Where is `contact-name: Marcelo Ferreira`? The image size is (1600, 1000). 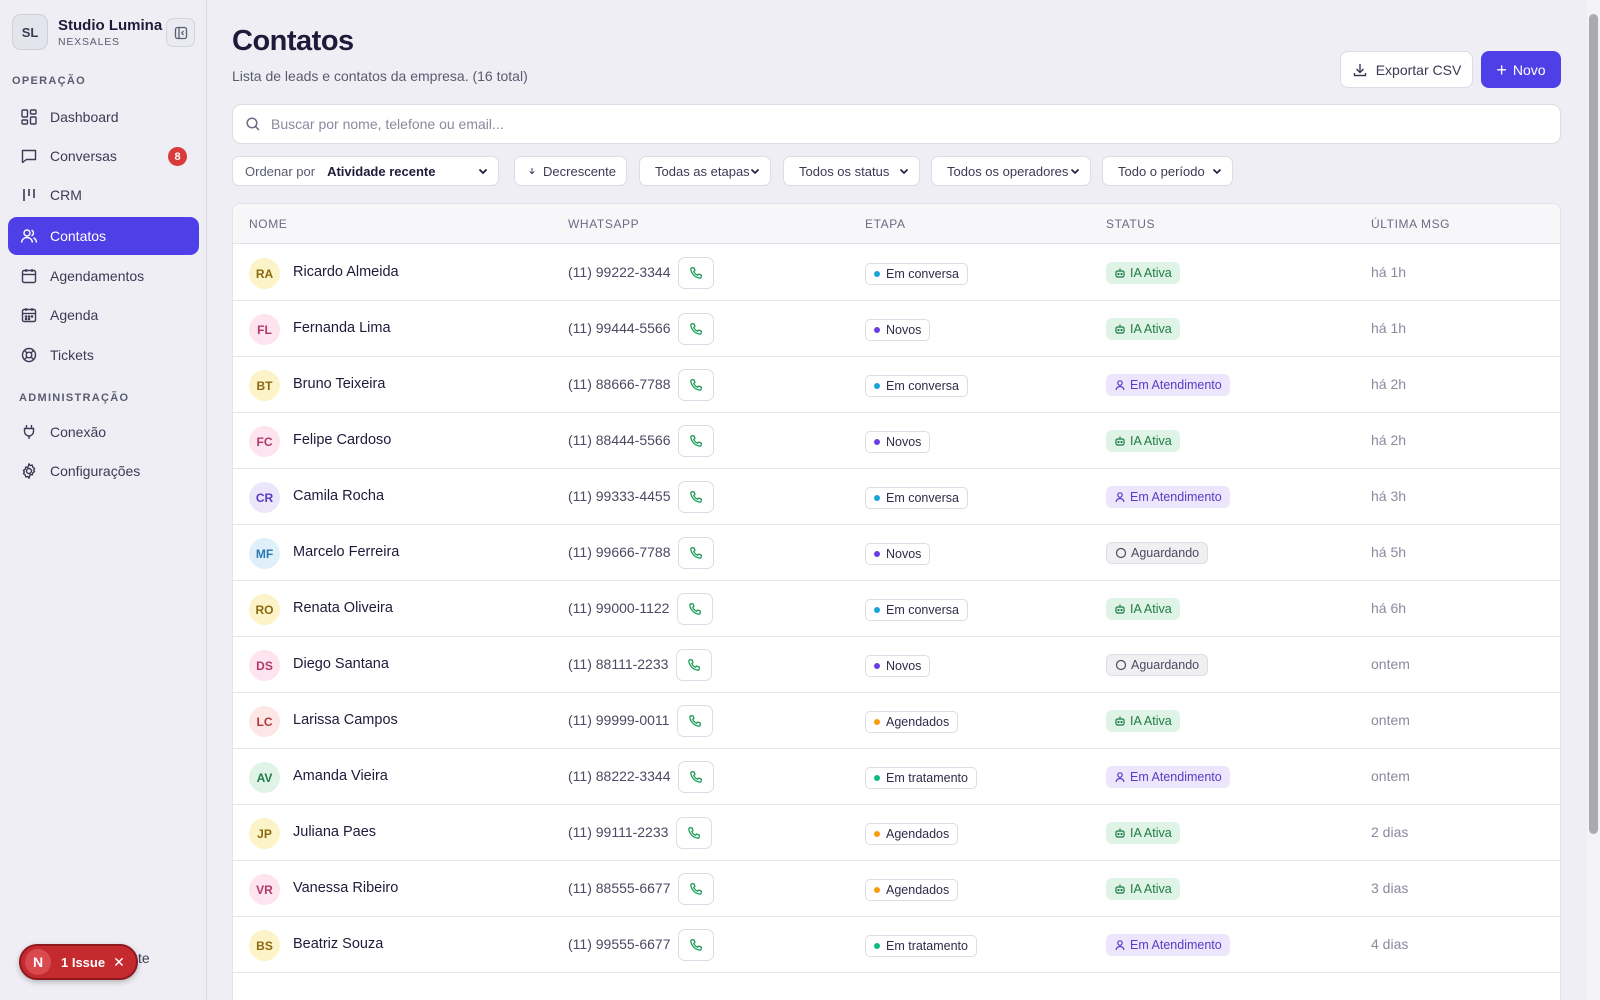 contact-name: Marcelo Ferreira is located at coordinates (346, 552).